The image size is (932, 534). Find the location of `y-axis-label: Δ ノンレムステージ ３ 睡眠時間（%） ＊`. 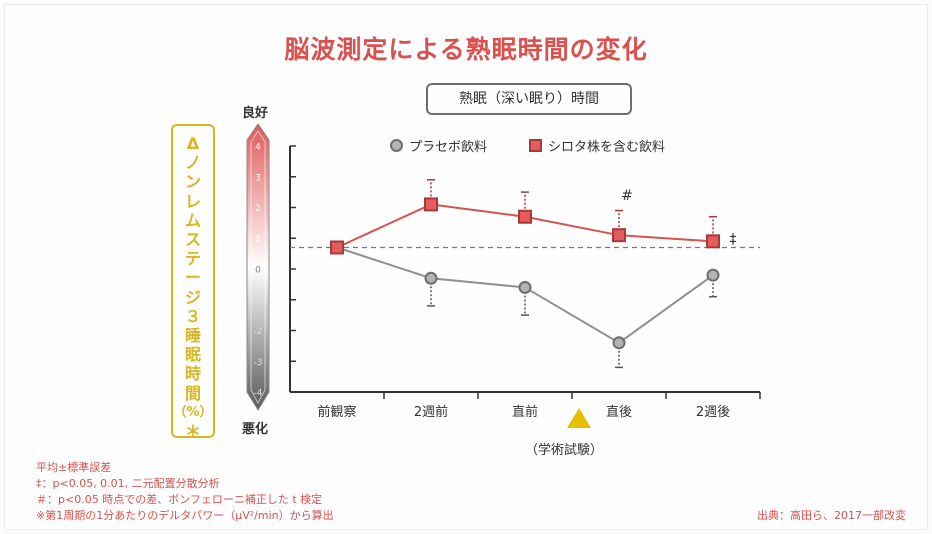

y-axis-label: Δ ノンレムステージ ３ 睡眠時間（%） ＊ is located at coordinates (193, 287).